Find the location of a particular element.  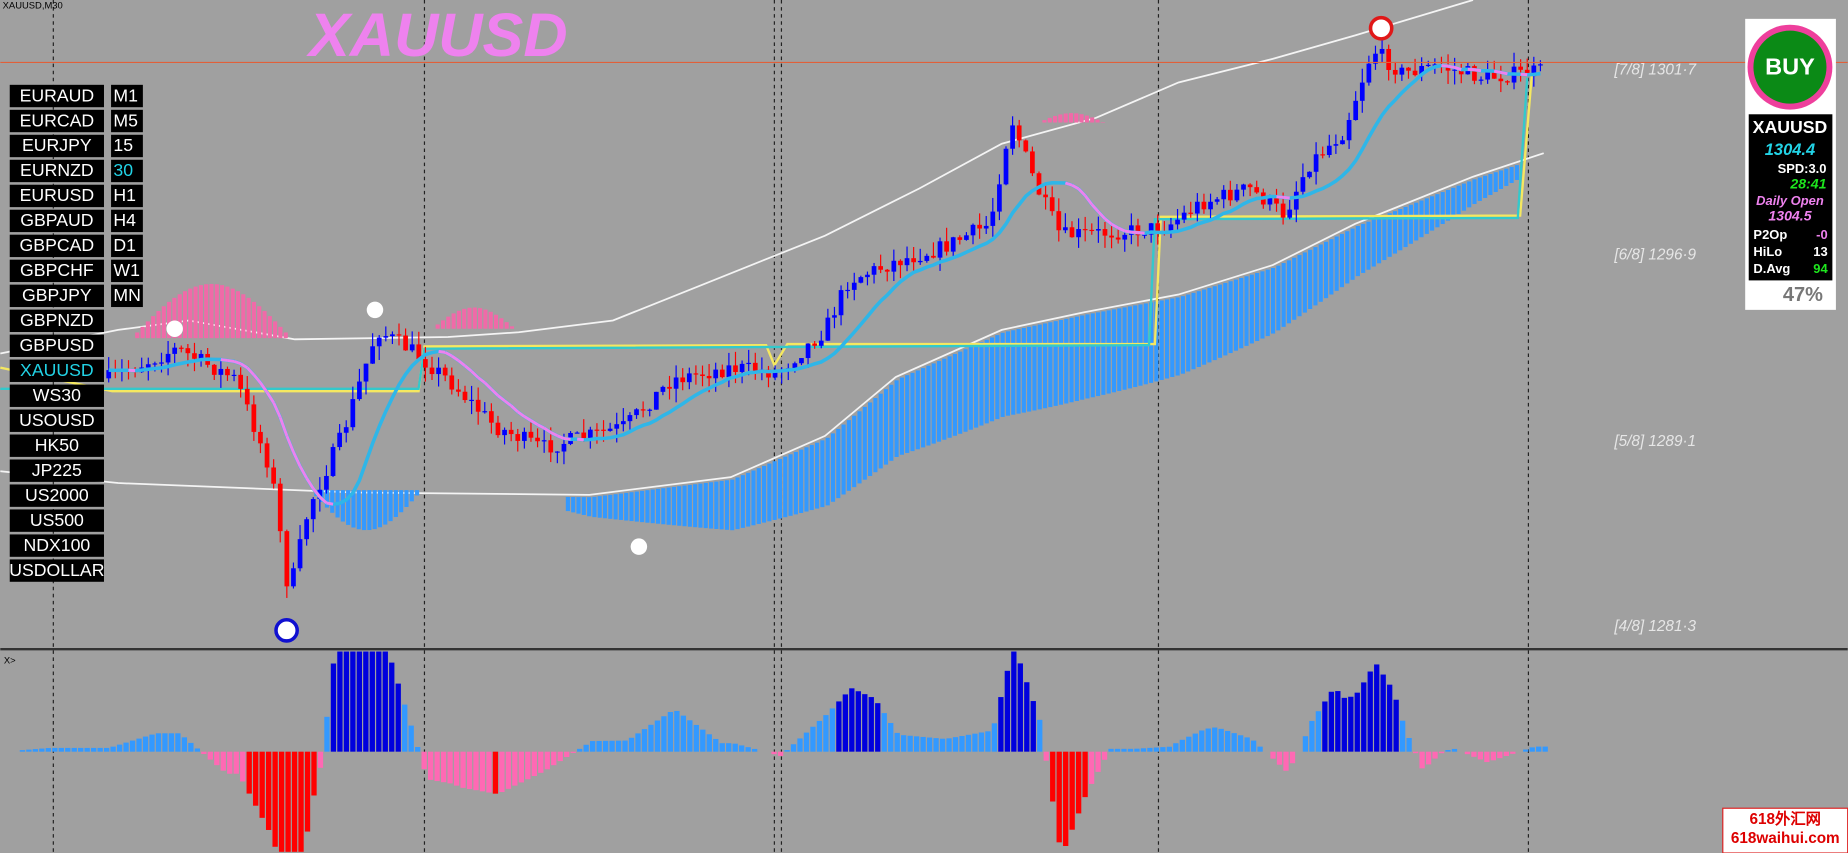

symbol-button: NDX100 is located at coordinates (56, 545).